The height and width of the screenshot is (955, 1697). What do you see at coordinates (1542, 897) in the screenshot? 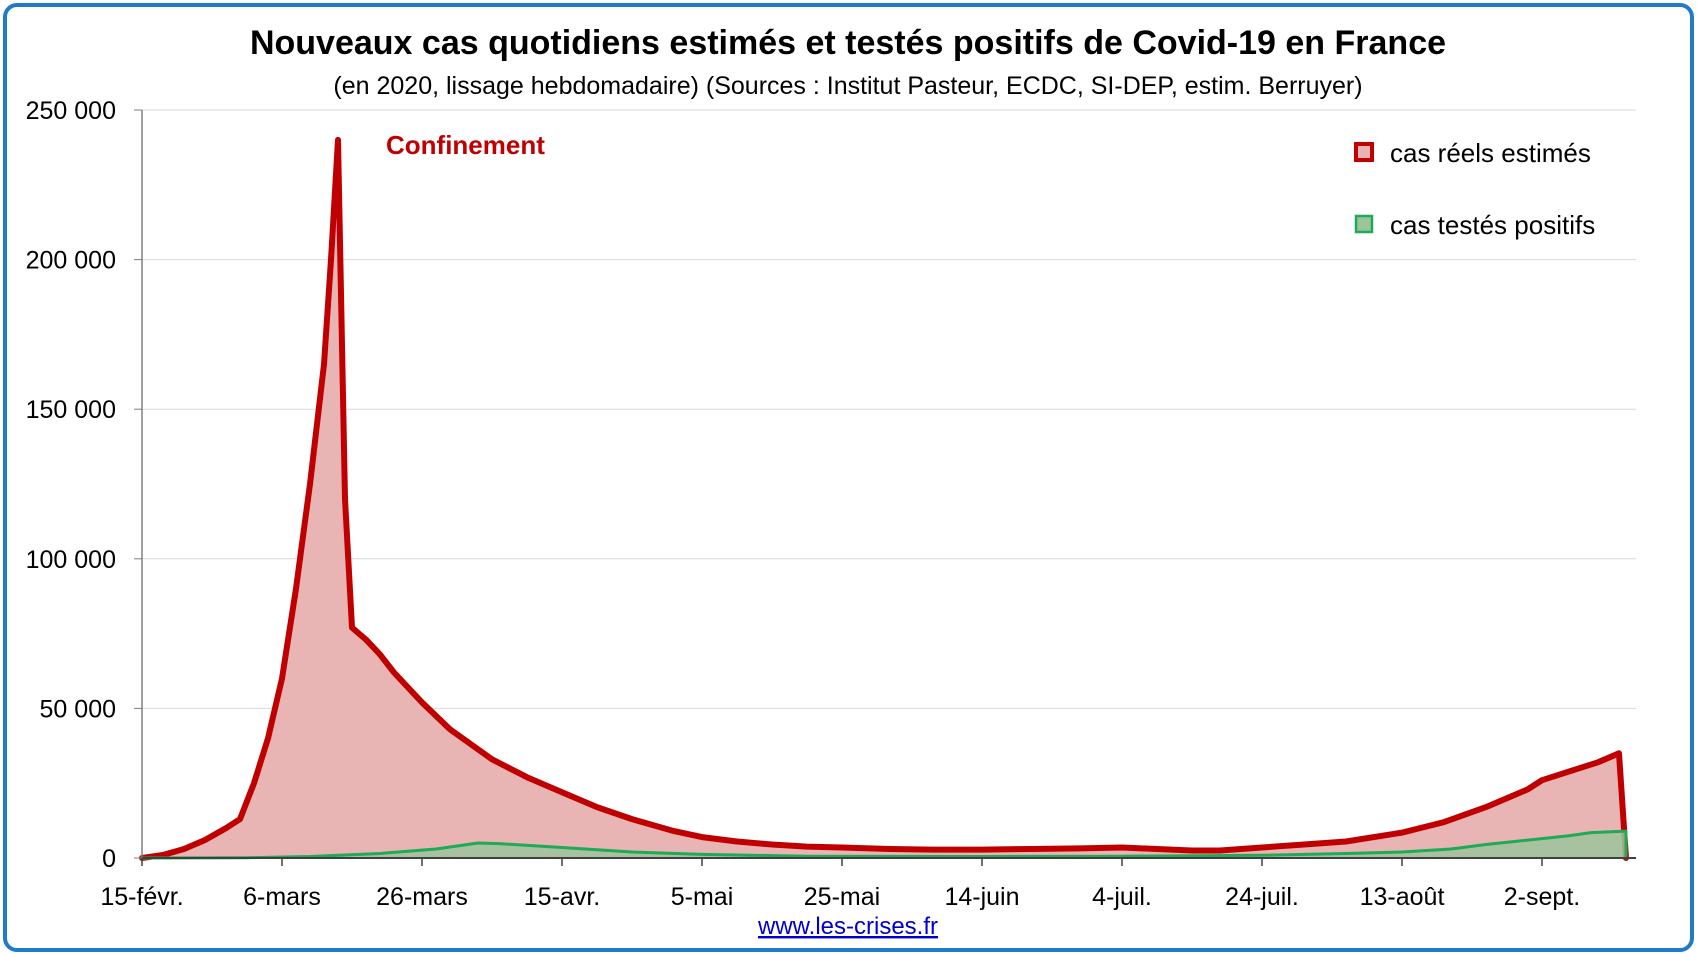
I see `x-tick-label-10: 2-sept.` at bounding box center [1542, 897].